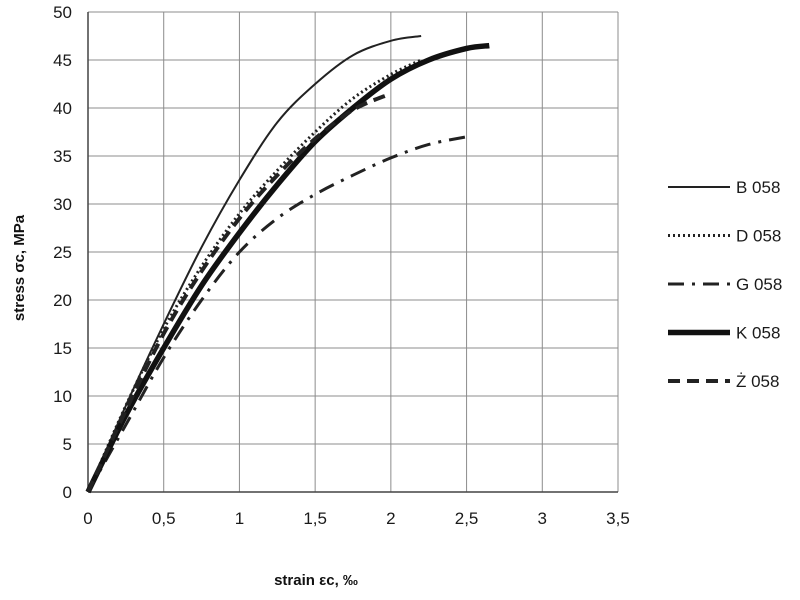 The image size is (800, 600). What do you see at coordinates (67, 492) in the screenshot?
I see `y-tick-label: 0` at bounding box center [67, 492].